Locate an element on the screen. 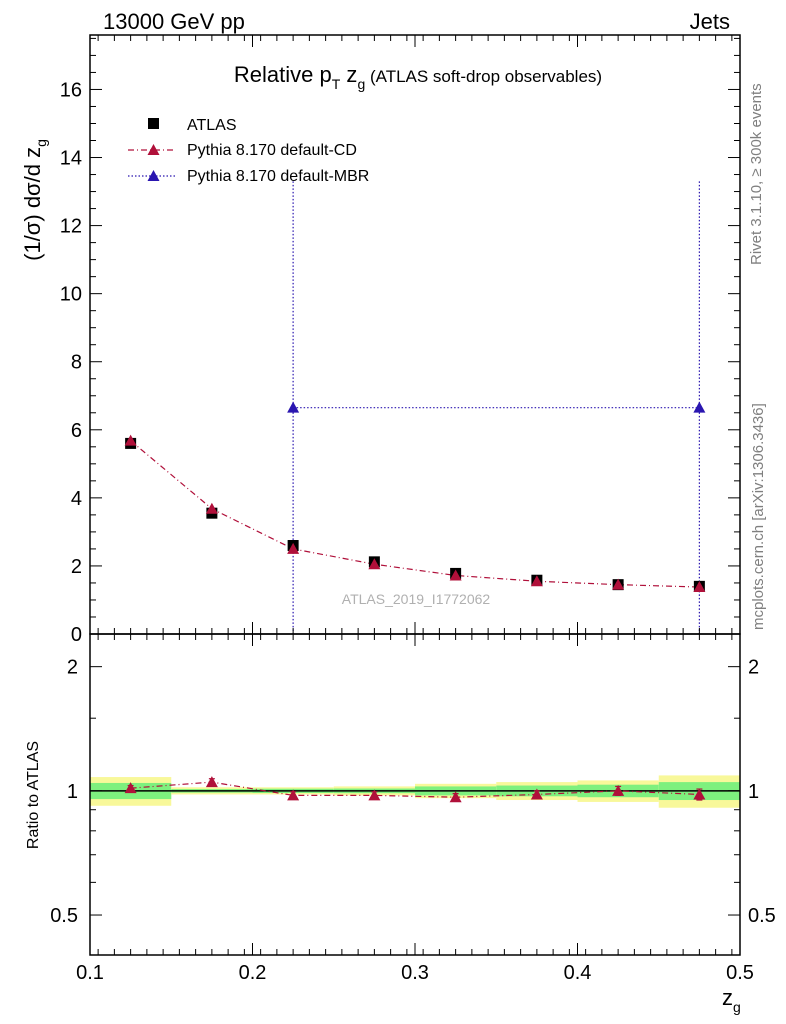 This screenshot has width=786, height=1024. header-right: Jets is located at coordinates (710, 21).